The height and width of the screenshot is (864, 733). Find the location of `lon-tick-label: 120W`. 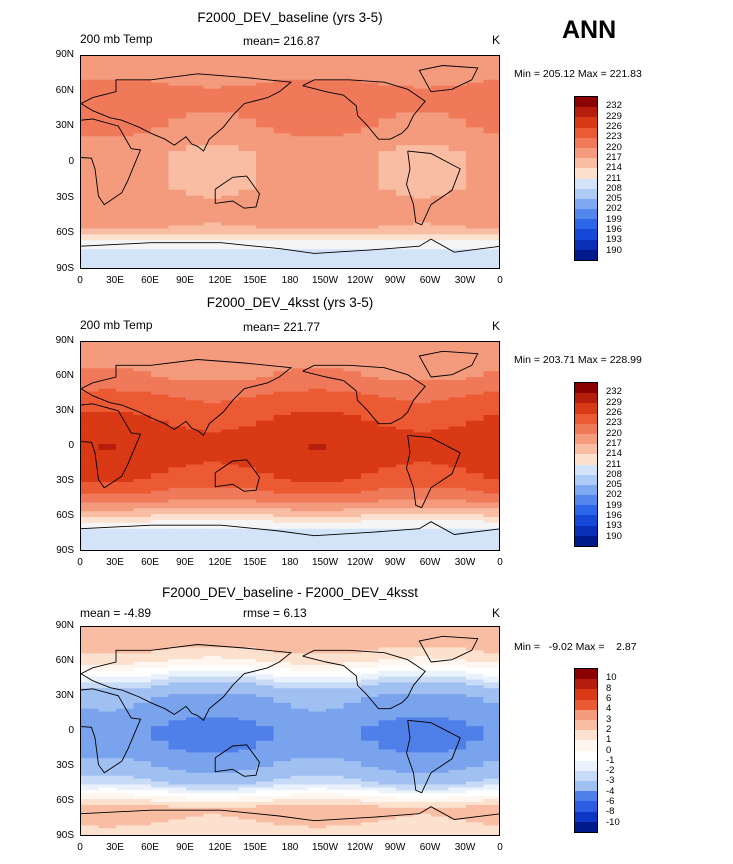

lon-tick-label: 120W is located at coordinates (360, 280).